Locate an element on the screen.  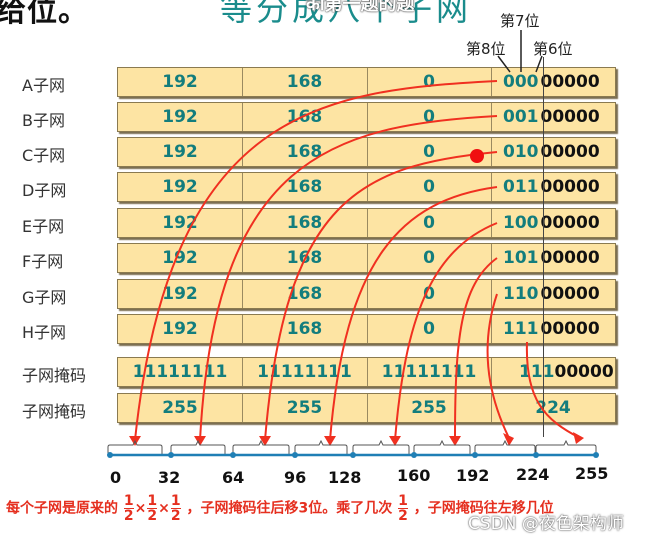
tick-label: 160 is located at coordinates (414, 475).